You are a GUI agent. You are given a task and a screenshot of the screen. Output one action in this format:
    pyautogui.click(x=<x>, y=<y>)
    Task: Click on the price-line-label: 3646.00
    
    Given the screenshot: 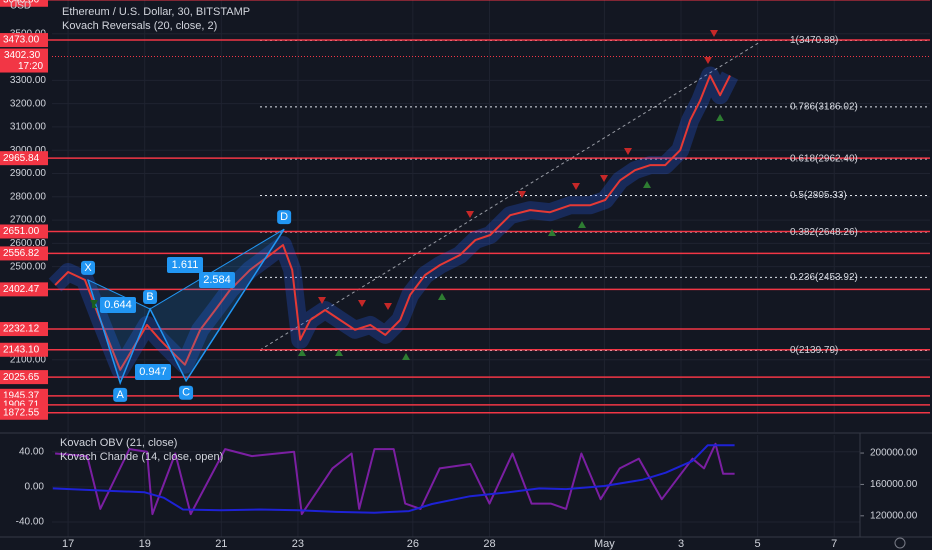 What is the action you would take?
    pyautogui.click(x=21, y=2)
    